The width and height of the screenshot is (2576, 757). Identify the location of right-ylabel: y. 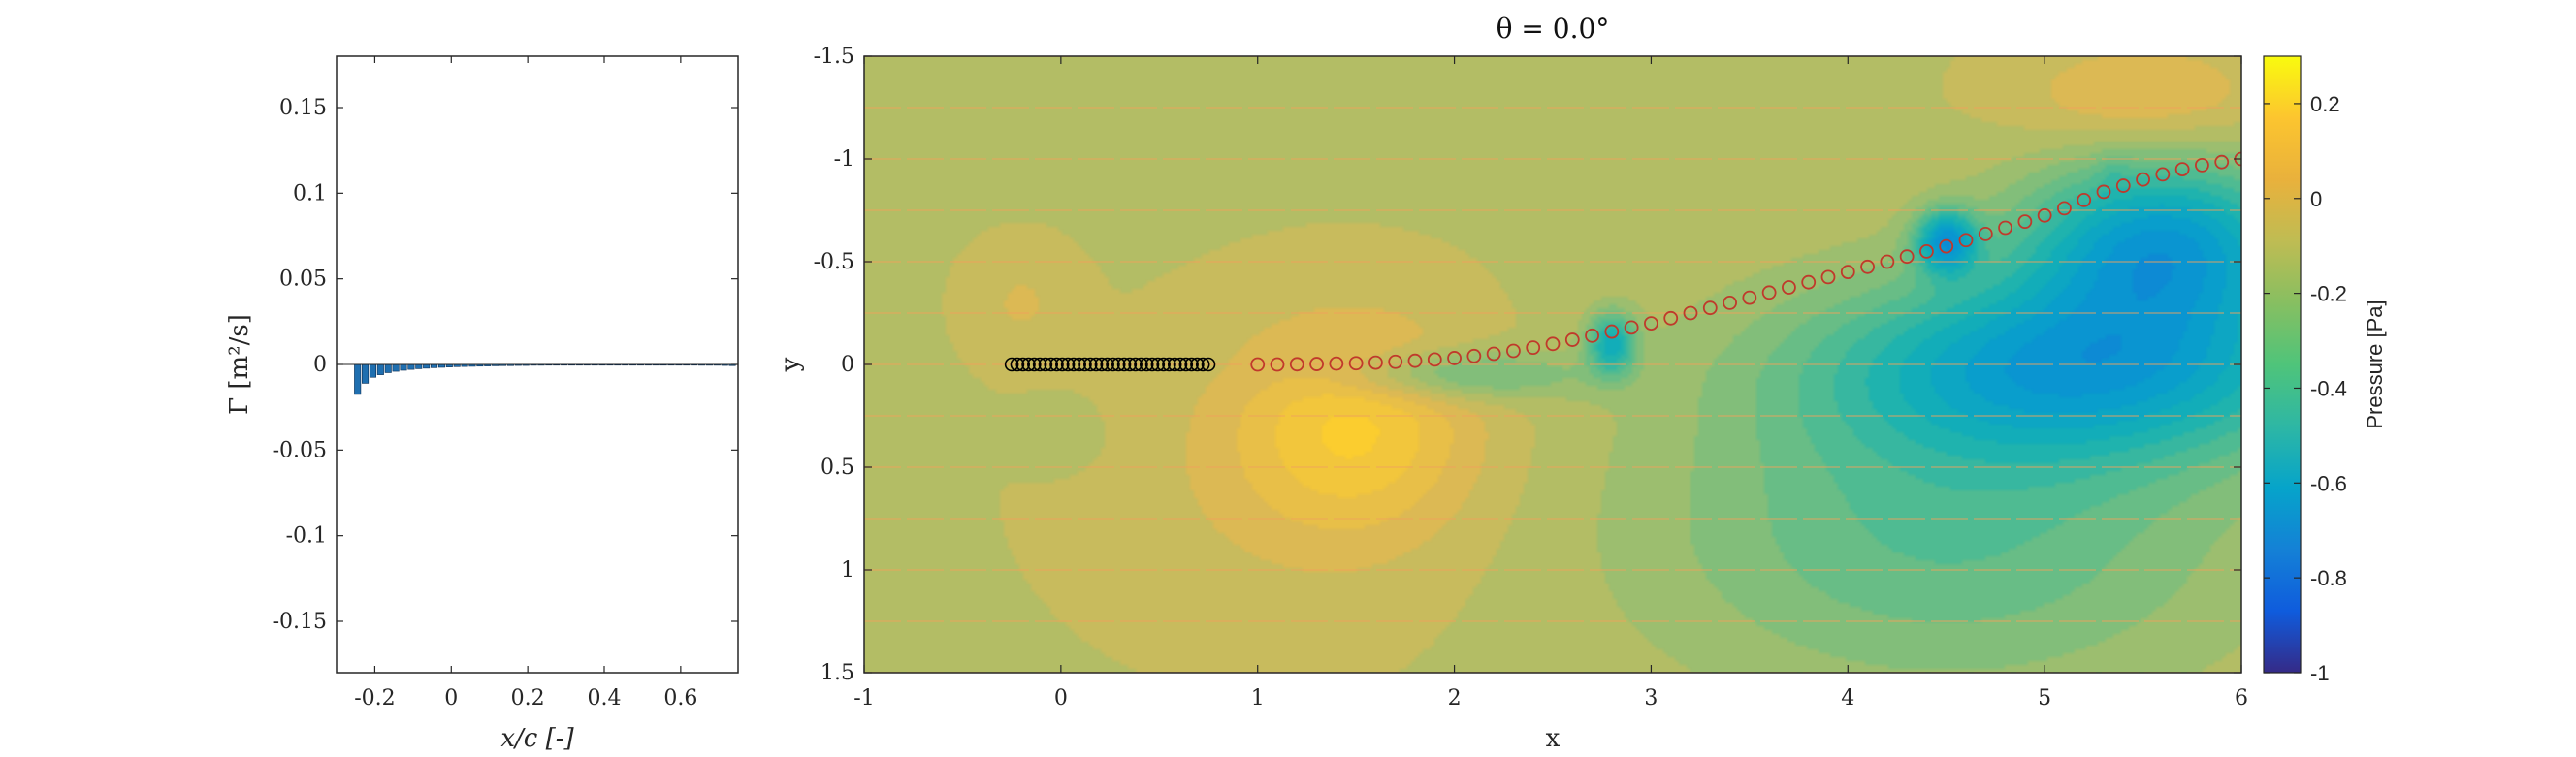
(790, 364).